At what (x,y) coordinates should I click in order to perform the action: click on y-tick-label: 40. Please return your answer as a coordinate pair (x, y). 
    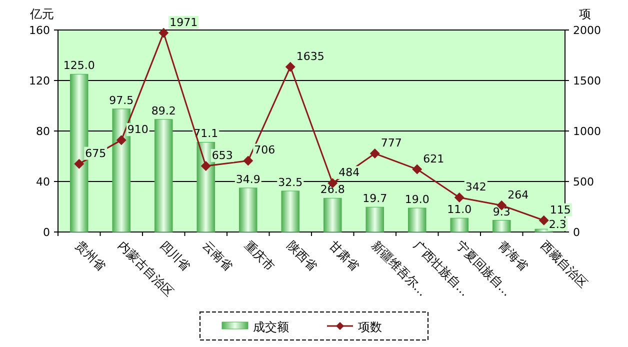
    Looking at the image, I should click on (43, 182).